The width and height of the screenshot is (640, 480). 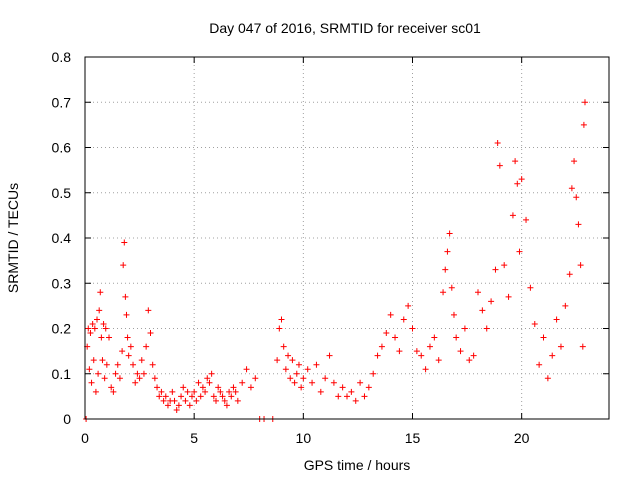 What do you see at coordinates (194, 438) in the screenshot?
I see `x-tick-label: 5` at bounding box center [194, 438].